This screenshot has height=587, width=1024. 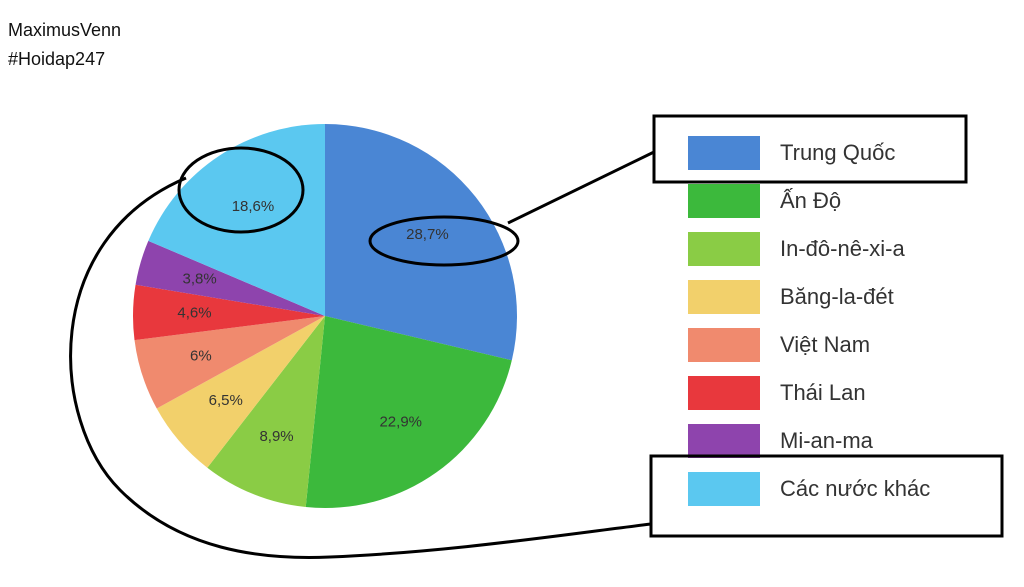 What do you see at coordinates (837, 296) in the screenshot?
I see `legend-label: Băng-la-đét` at bounding box center [837, 296].